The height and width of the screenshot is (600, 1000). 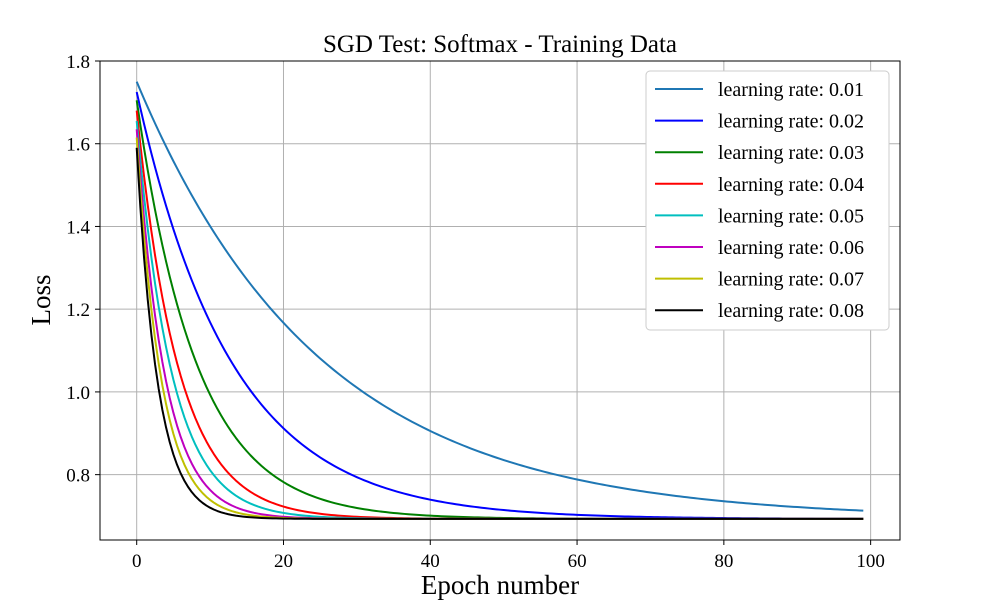 What do you see at coordinates (78, 310) in the screenshot?
I see `y-tick-label: 1.2` at bounding box center [78, 310].